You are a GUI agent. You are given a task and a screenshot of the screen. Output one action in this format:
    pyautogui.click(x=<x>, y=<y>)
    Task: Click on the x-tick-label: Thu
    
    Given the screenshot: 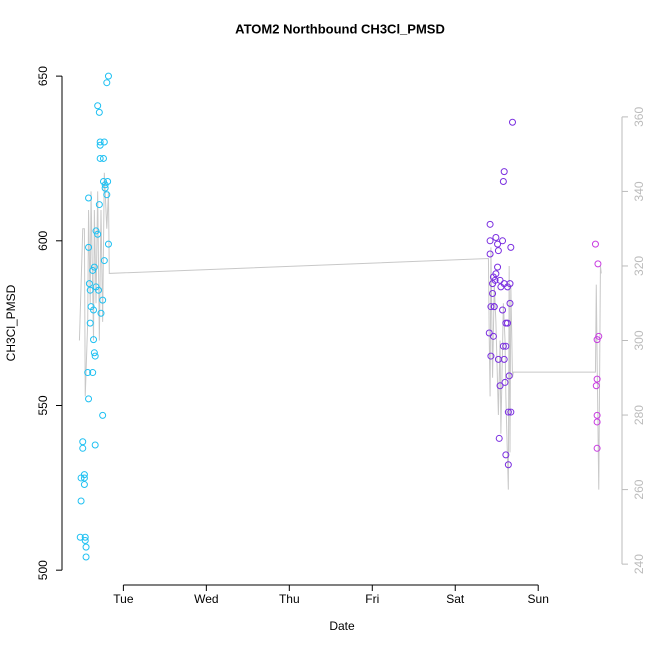 What is the action you would take?
    pyautogui.click(x=289, y=599)
    